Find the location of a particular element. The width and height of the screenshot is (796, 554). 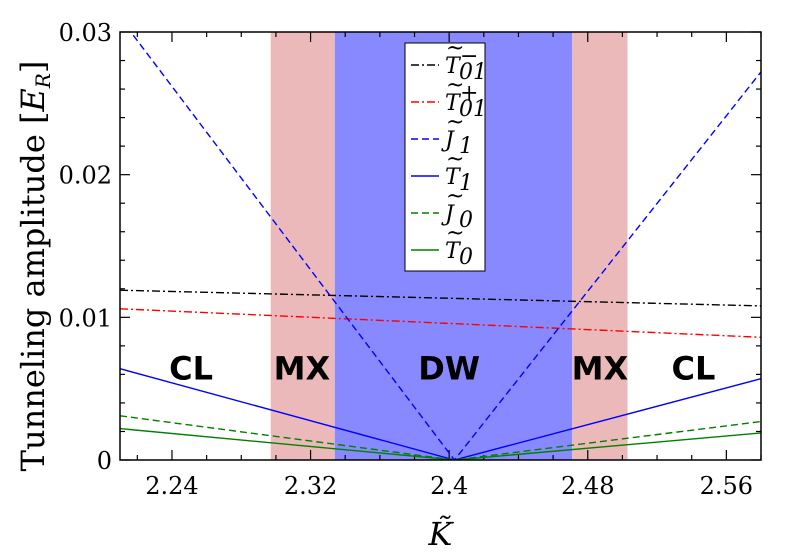

x-tick-label-4: 2.56 is located at coordinates (726, 486).